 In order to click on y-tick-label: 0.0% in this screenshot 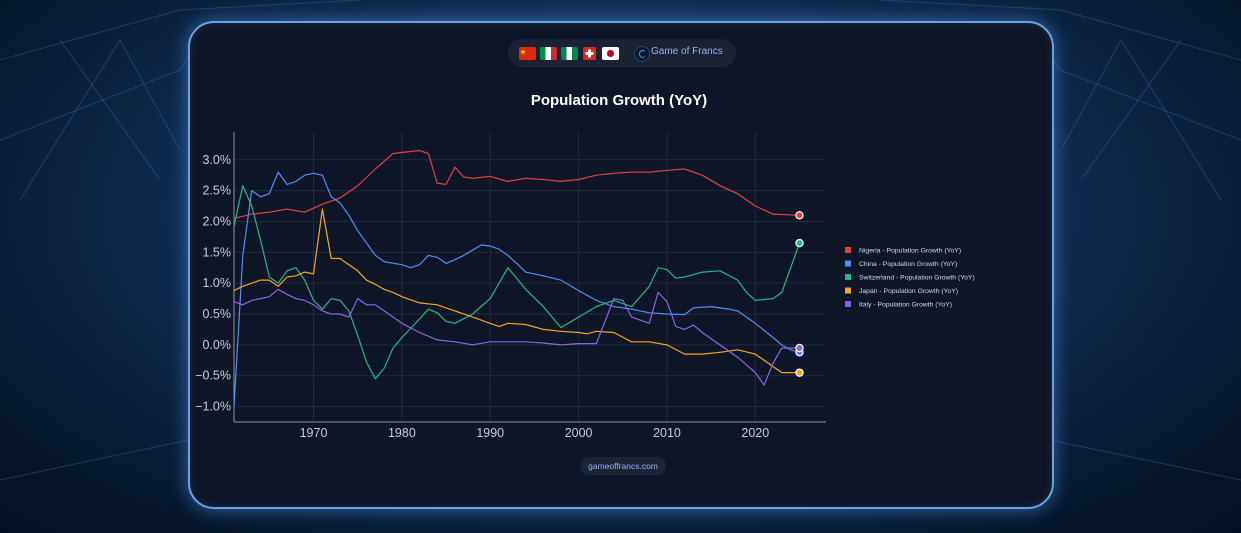, I will do `click(217, 345)`.